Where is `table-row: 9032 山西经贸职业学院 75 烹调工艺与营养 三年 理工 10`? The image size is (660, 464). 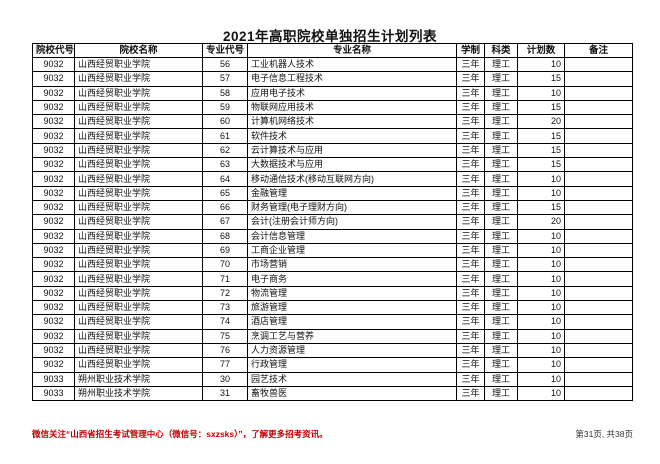 table-row: 9032 山西经贸职业学院 75 烹调工艺与营养 三年 理工 10 is located at coordinates (332, 336).